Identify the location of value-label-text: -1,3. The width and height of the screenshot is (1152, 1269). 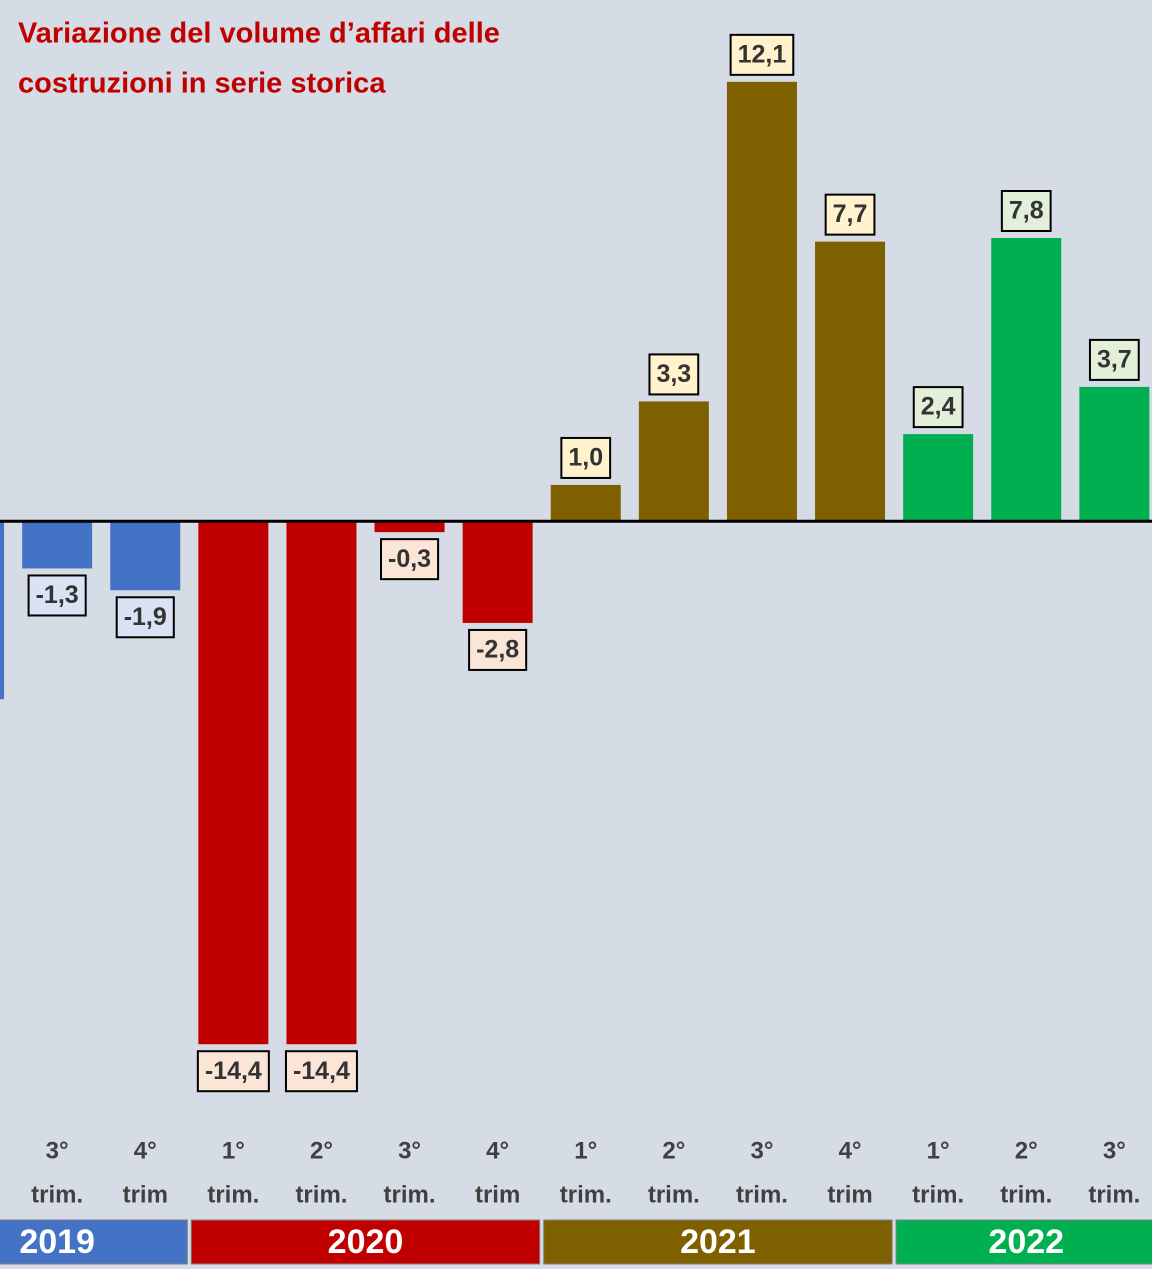
(57, 595).